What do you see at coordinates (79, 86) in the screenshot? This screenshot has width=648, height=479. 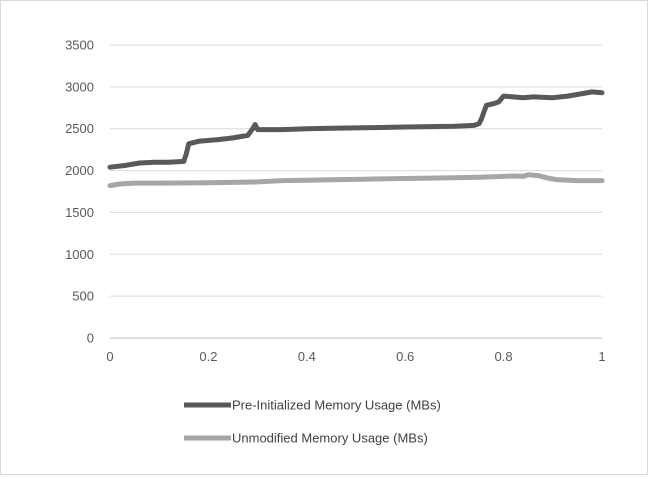 I see `y-tick-label: 3000` at bounding box center [79, 86].